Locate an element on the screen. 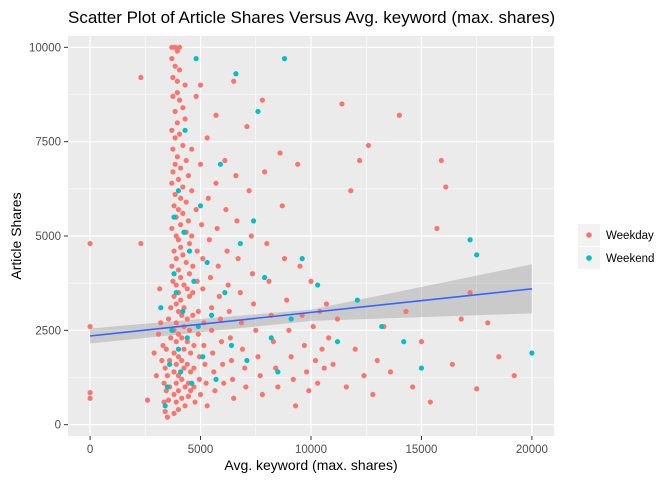  fit-line is located at coordinates (311, 312).